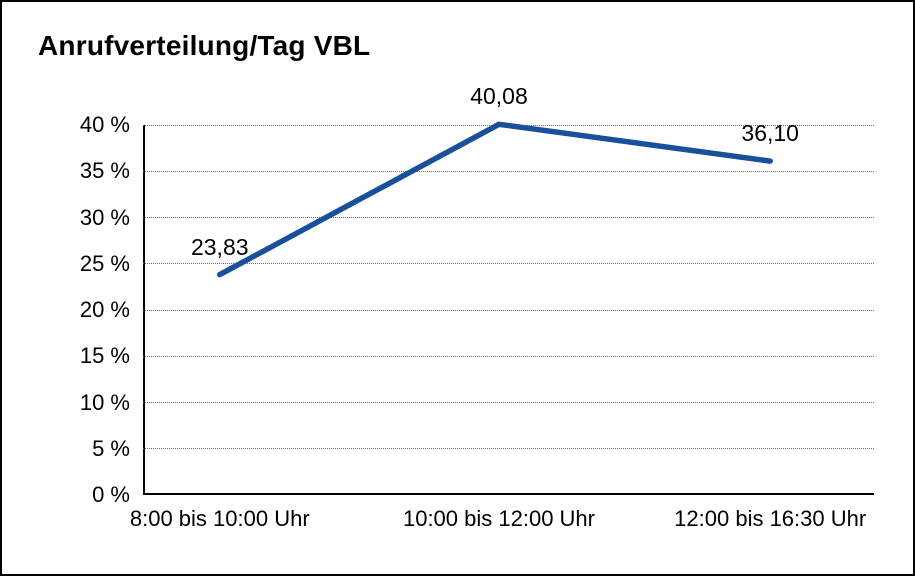 The image size is (915, 576). I want to click on data-point-label: 23,83, so click(219, 246).